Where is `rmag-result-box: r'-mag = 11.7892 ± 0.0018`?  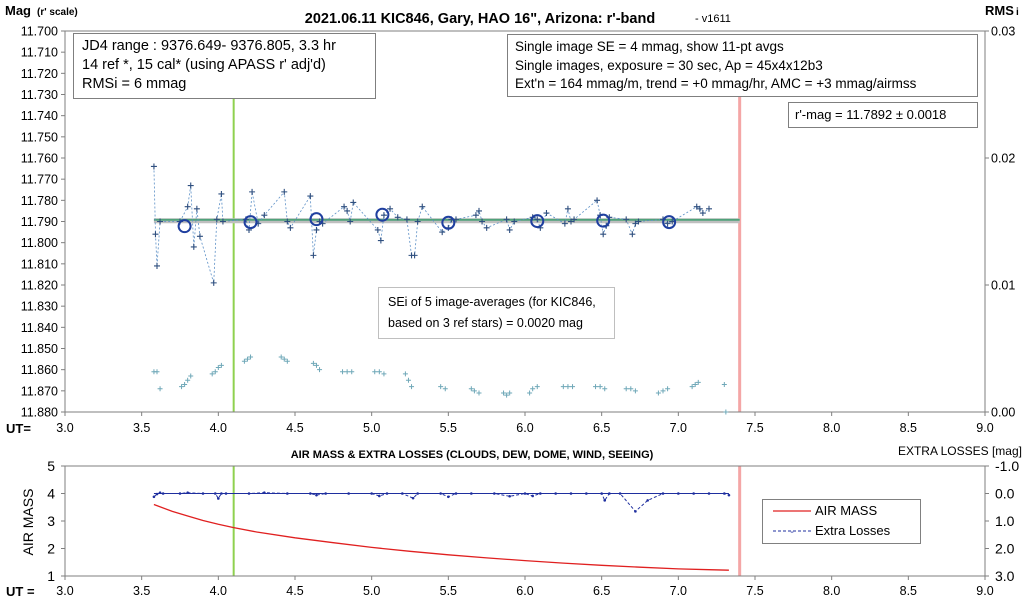 rmag-result-box: r'-mag = 11.7892 ± 0.0018 is located at coordinates (883, 115).